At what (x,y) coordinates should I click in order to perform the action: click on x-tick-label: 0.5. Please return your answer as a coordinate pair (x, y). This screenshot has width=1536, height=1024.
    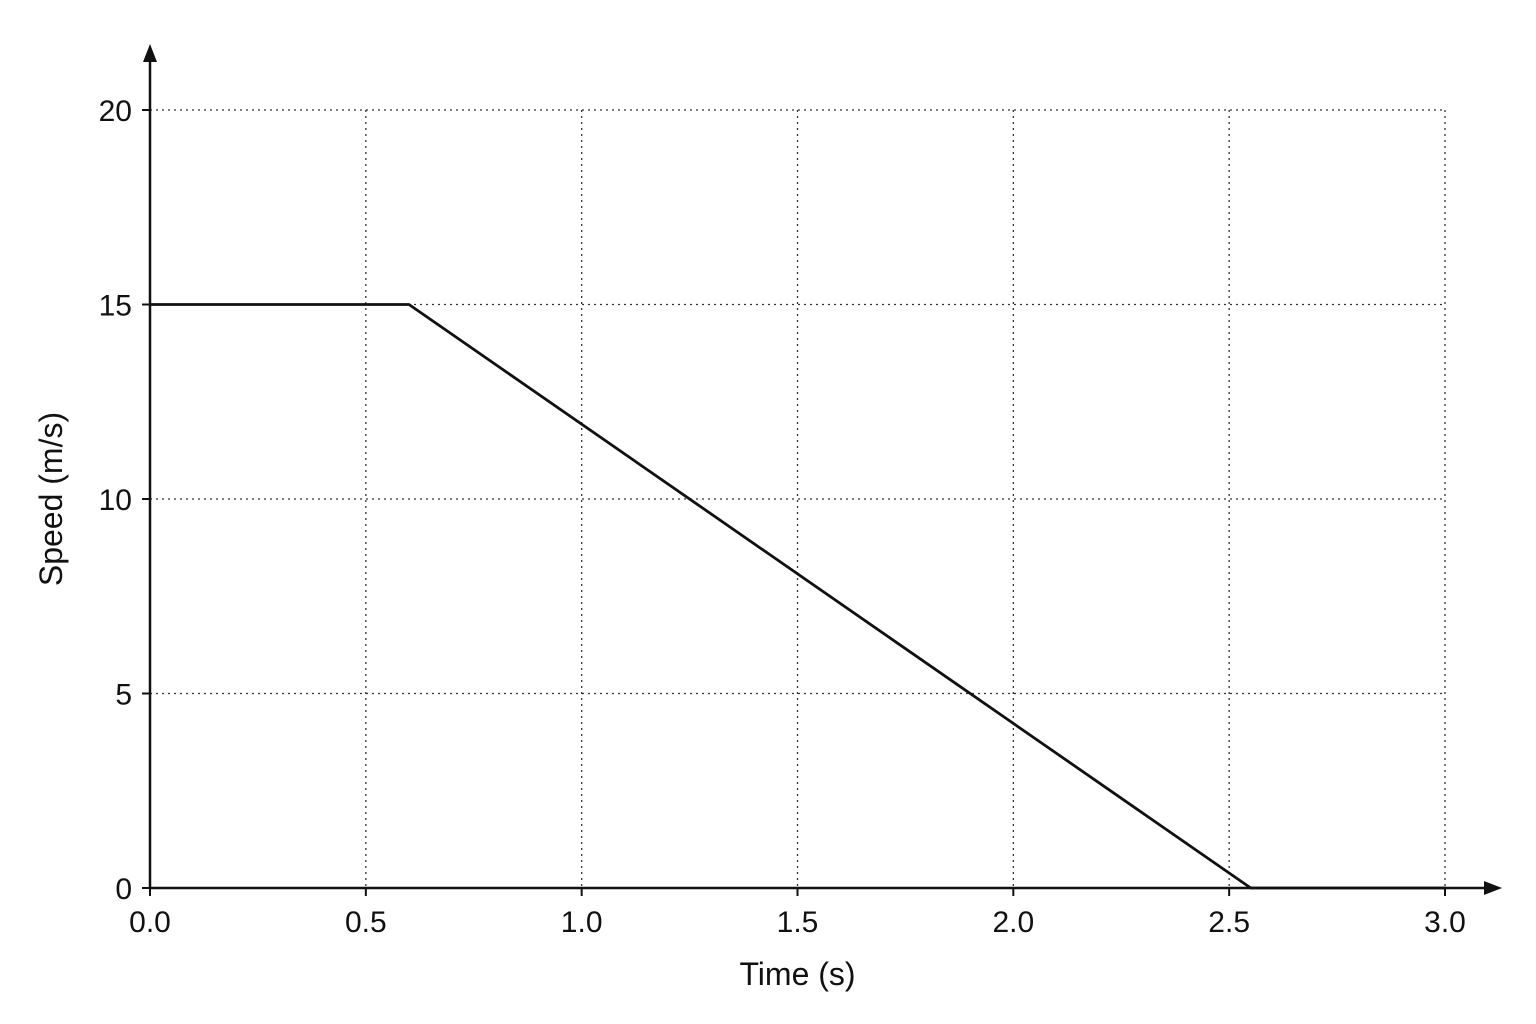
    Looking at the image, I should click on (366, 922).